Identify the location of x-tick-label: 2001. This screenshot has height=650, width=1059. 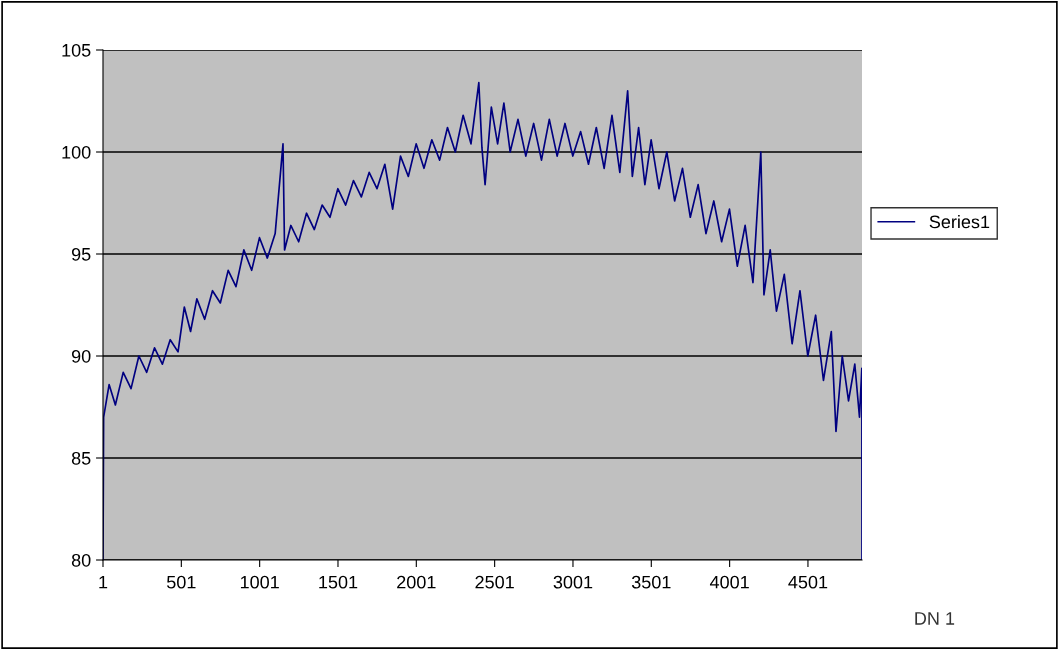
(416, 582).